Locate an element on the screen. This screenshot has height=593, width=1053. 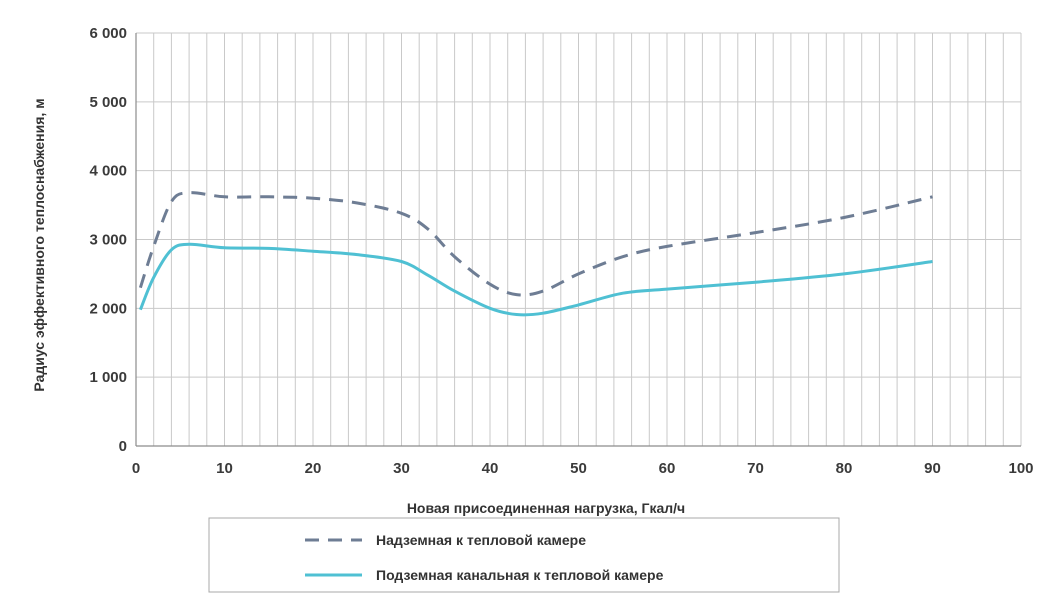
x-tick-label: 80 is located at coordinates (844, 468).